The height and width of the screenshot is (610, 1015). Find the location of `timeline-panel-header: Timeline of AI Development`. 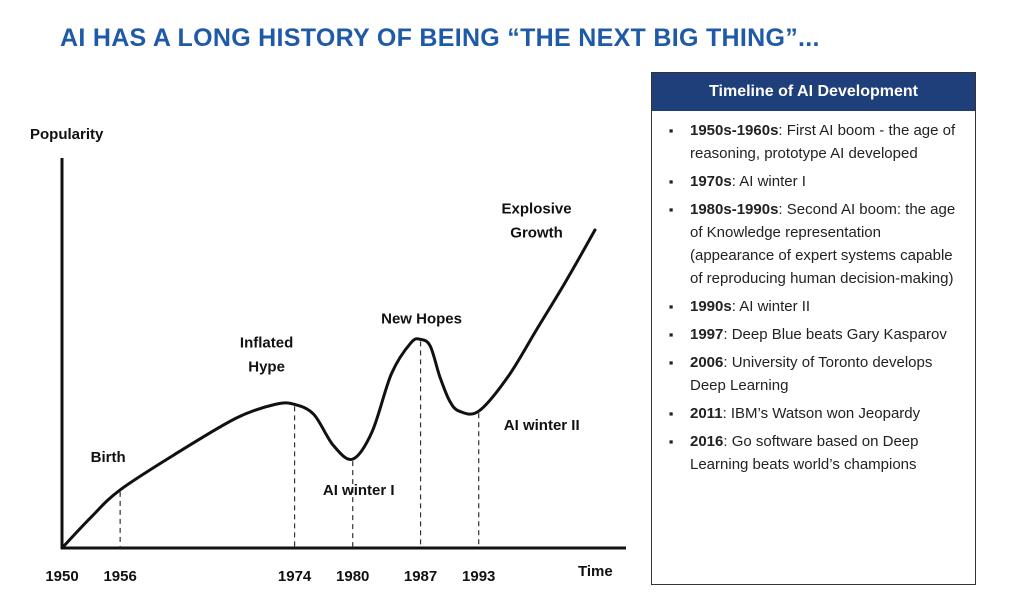

timeline-panel-header: Timeline of AI Development is located at coordinates (813, 92).